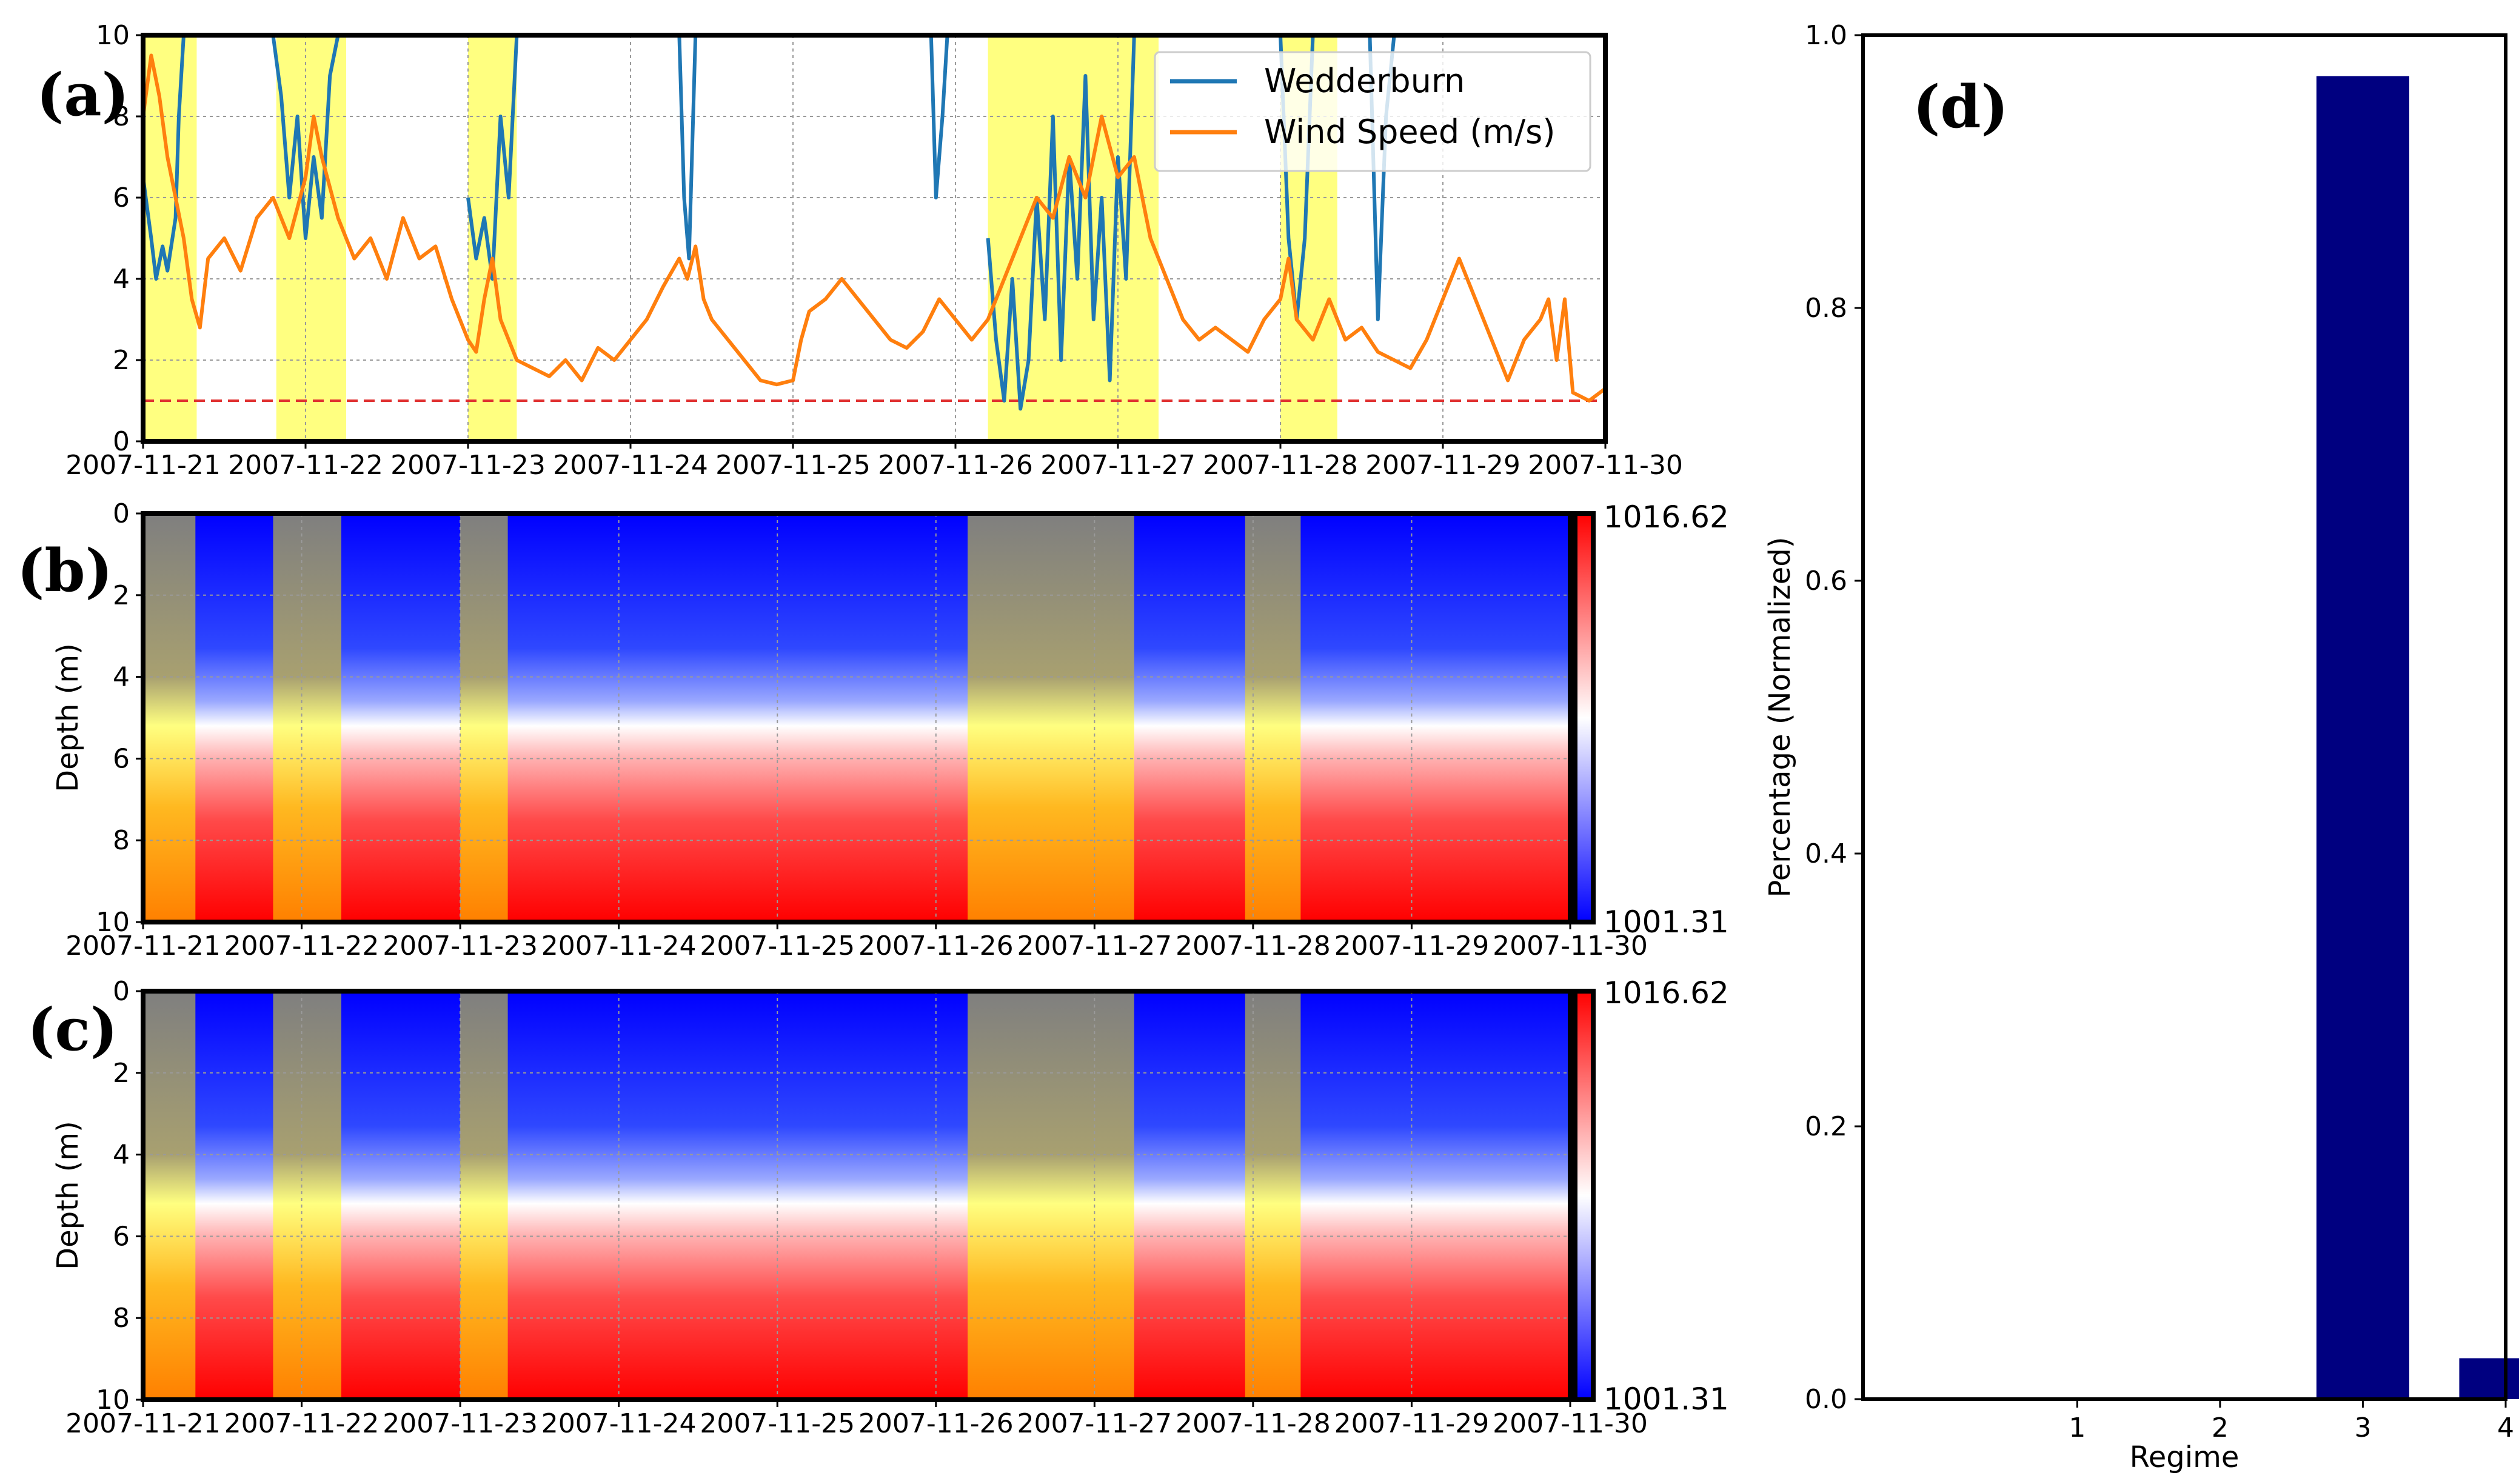  What do you see at coordinates (113, 1400) in the screenshot?
I see `c-ytick-label-5: 10` at bounding box center [113, 1400].